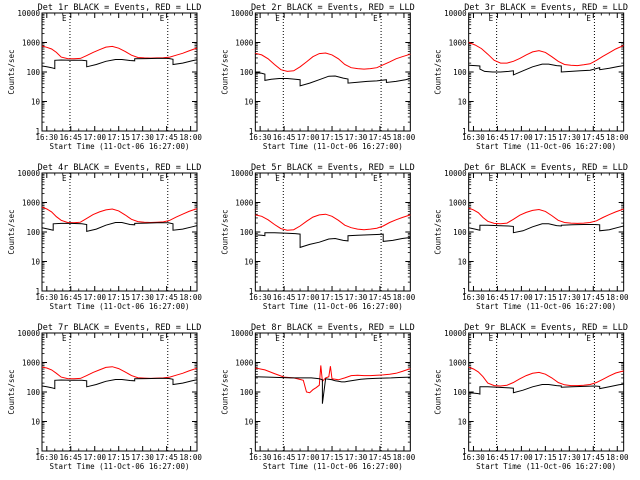 This screenshot has width=640, height=480. I want to click on panel-title: Det 9r BLACK = Events, RED = LLD, so click(546, 328).